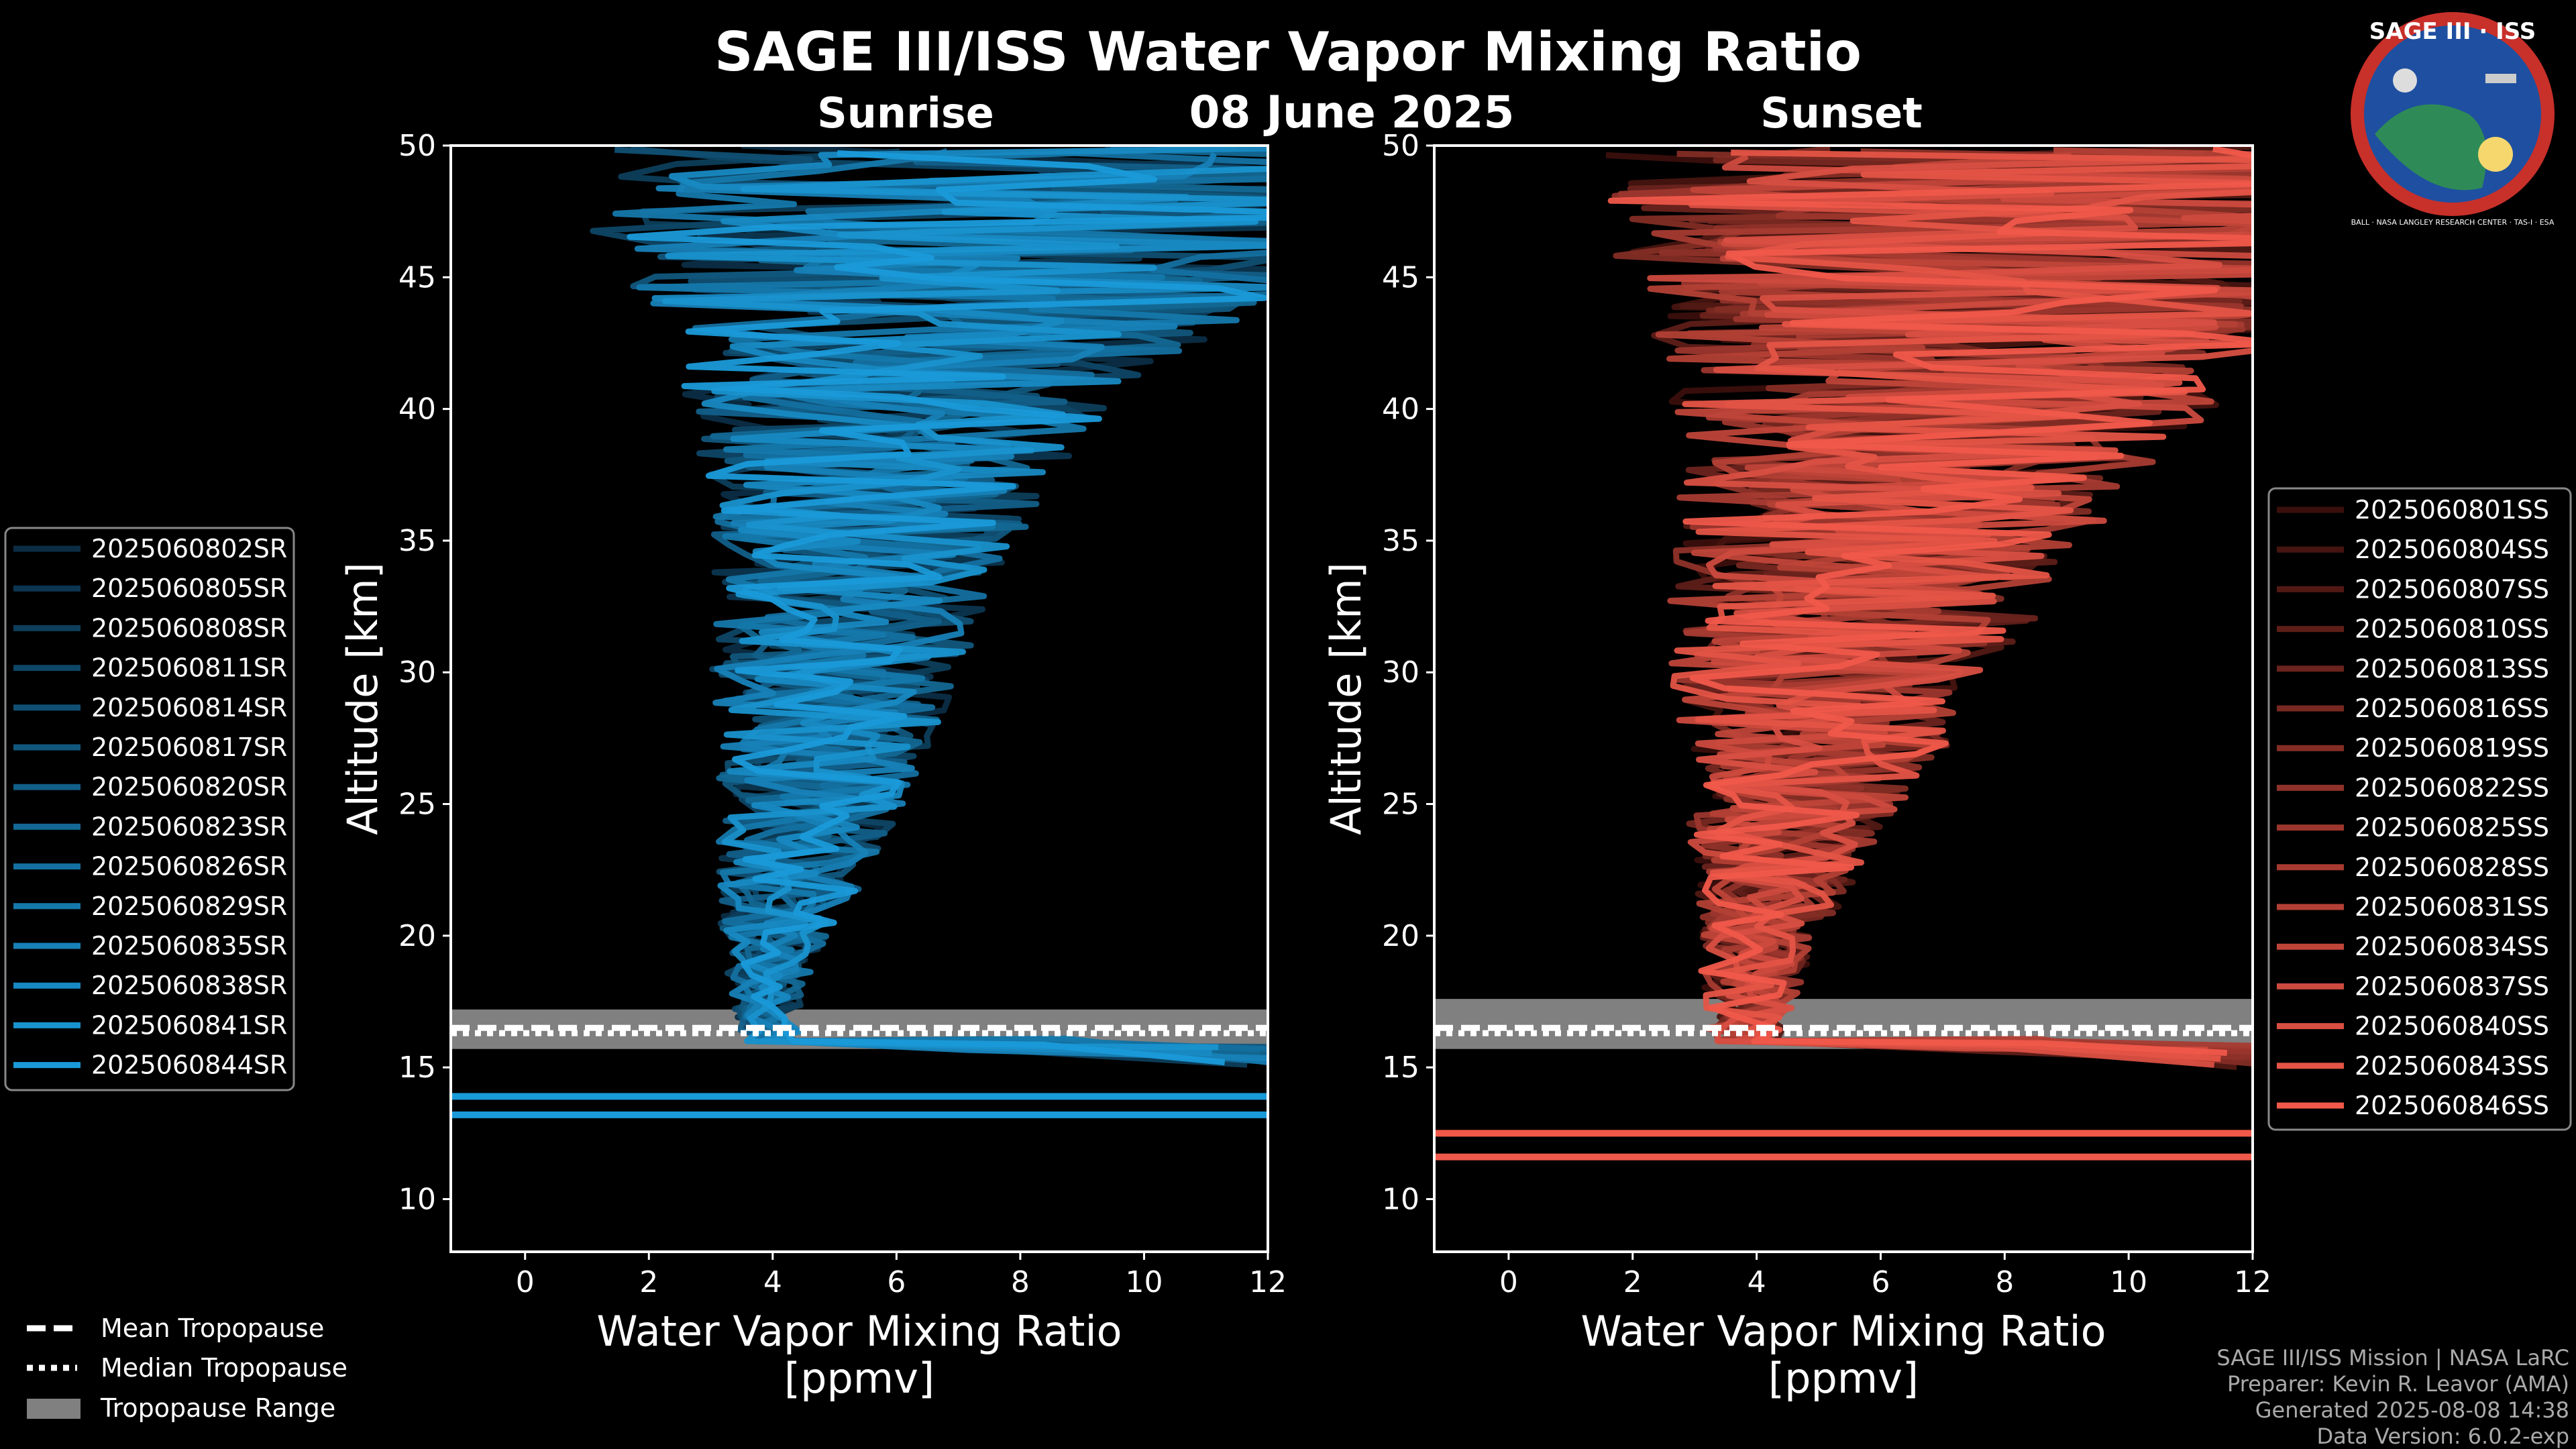 The image size is (2576, 1449). Describe the element at coordinates (417, 672) in the screenshot. I see `sunrise-ytick-label-30: 30` at that location.